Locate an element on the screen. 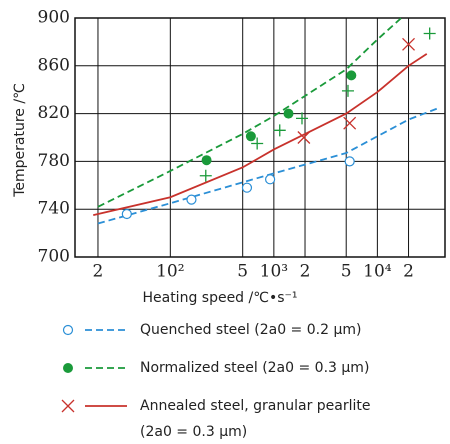  y-tick-label: 820 is located at coordinates (54, 113).